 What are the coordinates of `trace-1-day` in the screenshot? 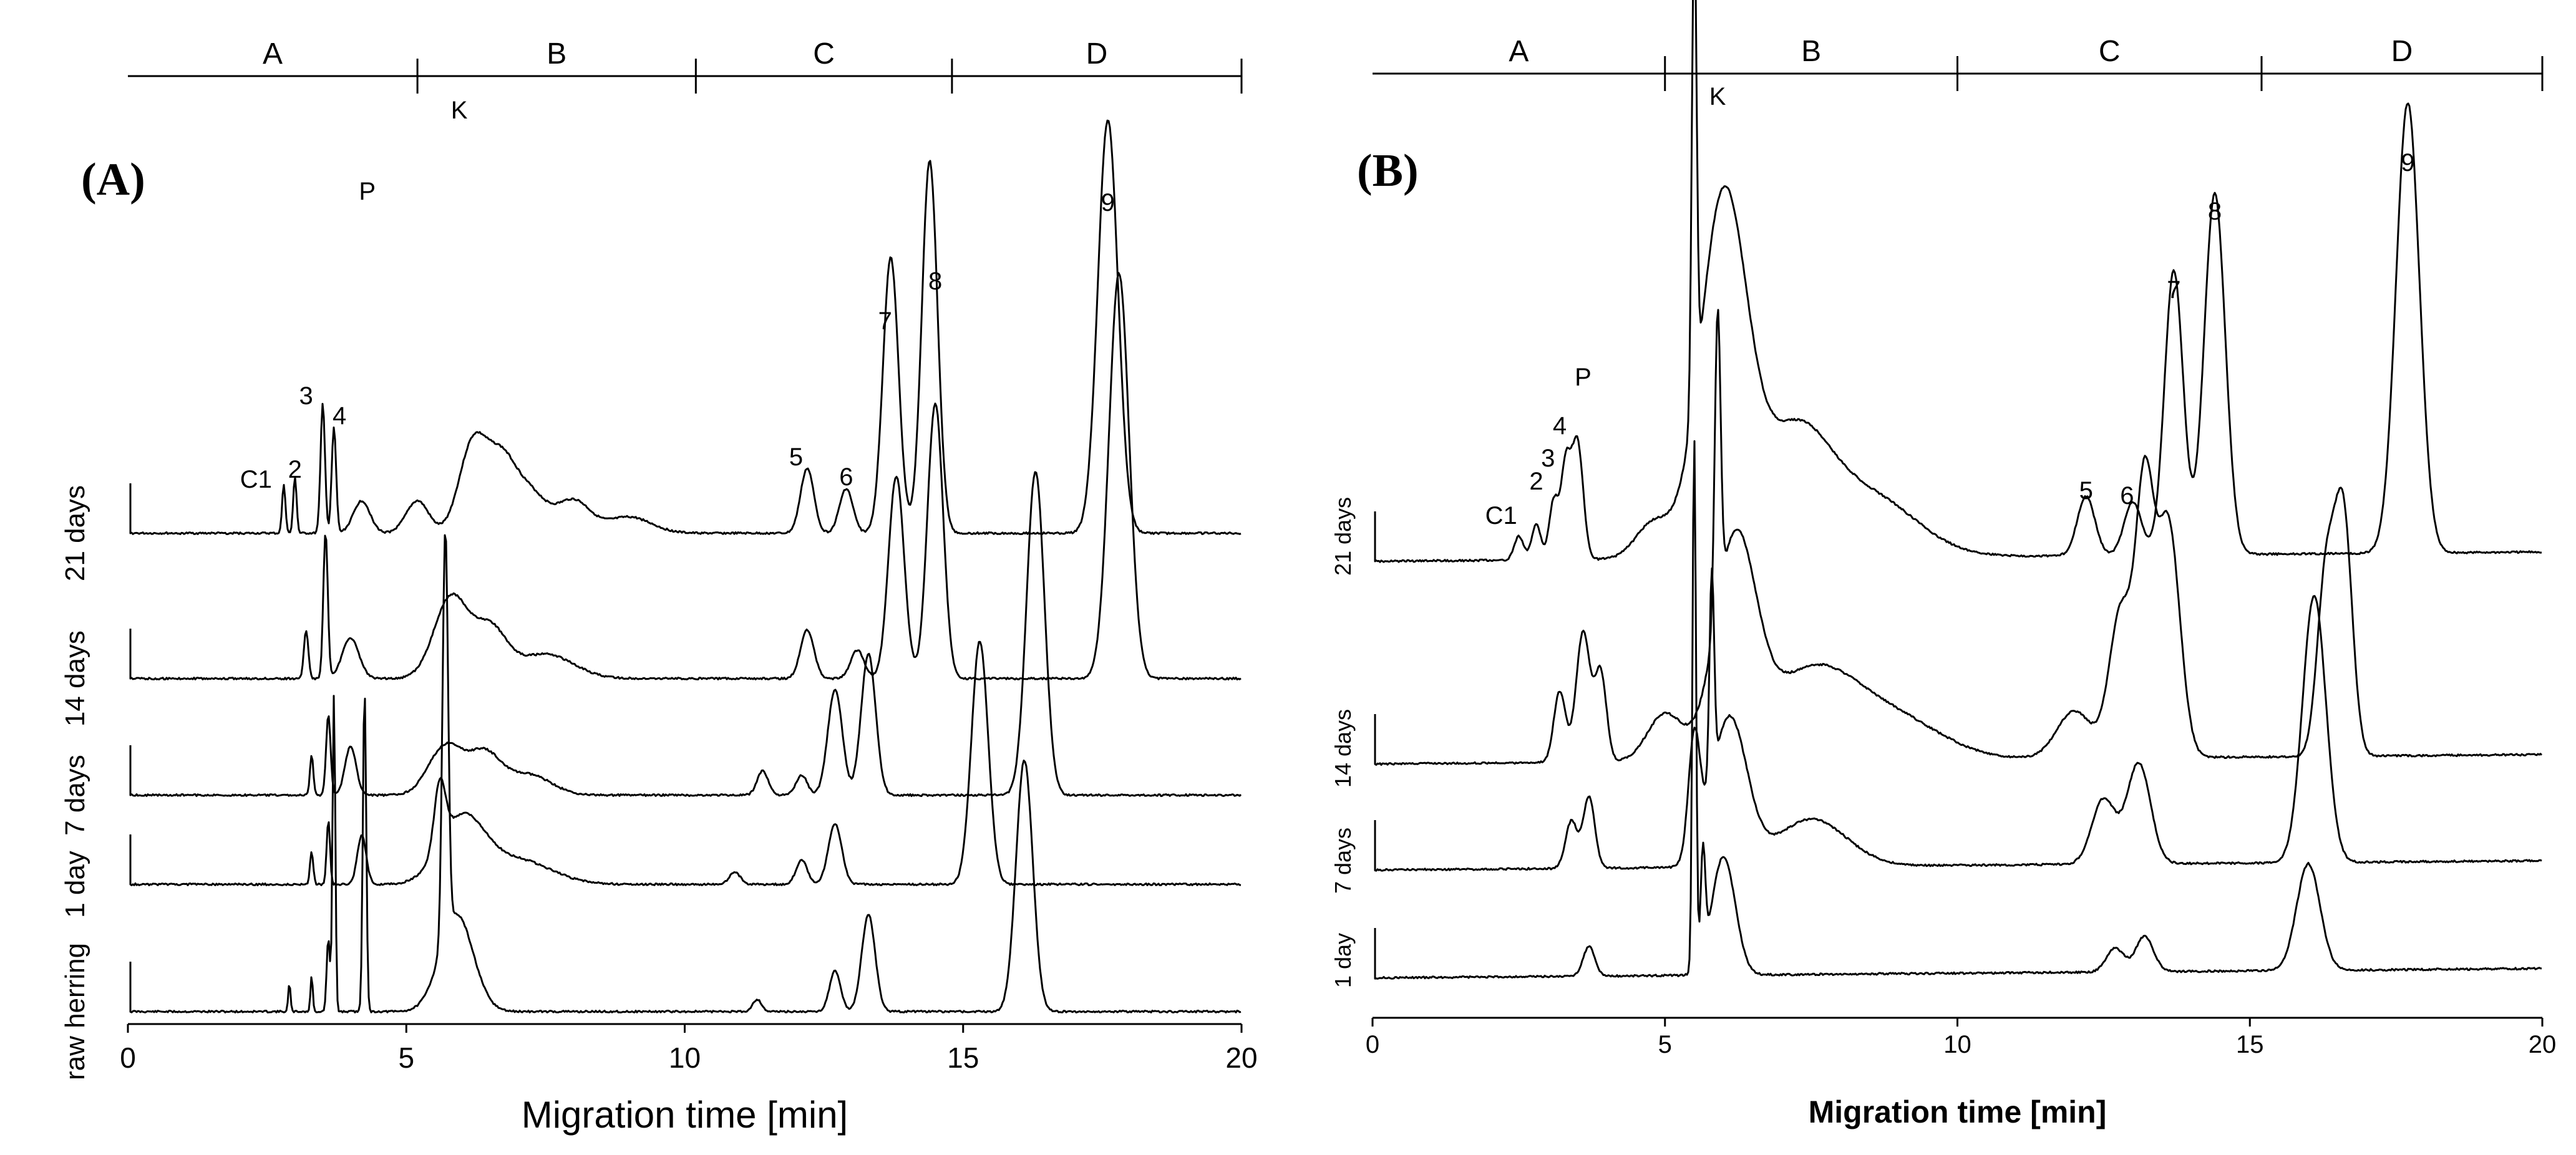 It's located at (685, 763).